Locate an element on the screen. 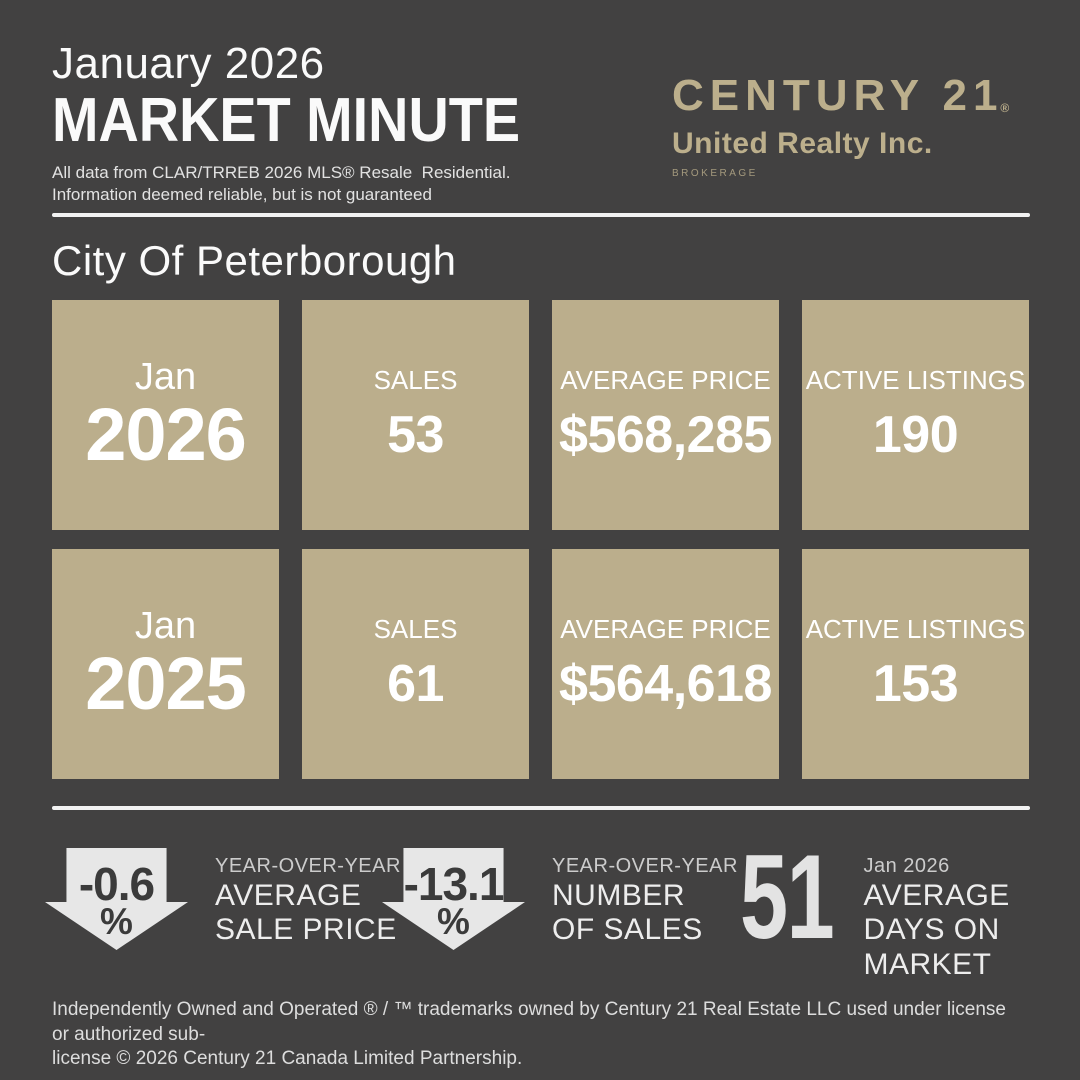  sales-card: SALES 53 is located at coordinates (415, 415).